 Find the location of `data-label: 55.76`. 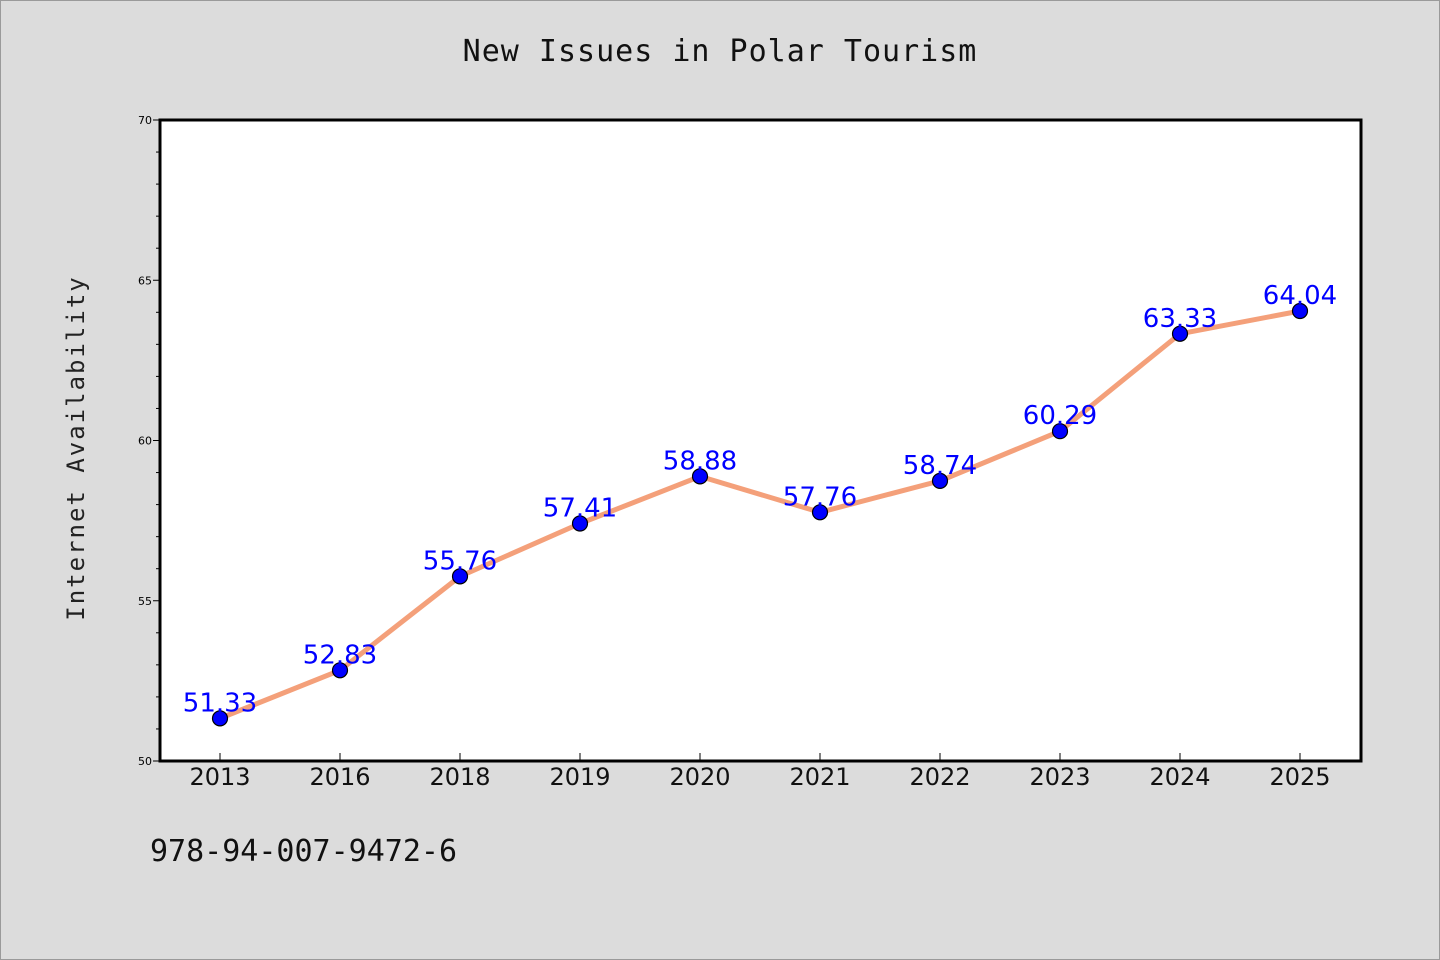

data-label: 55.76 is located at coordinates (460, 561).